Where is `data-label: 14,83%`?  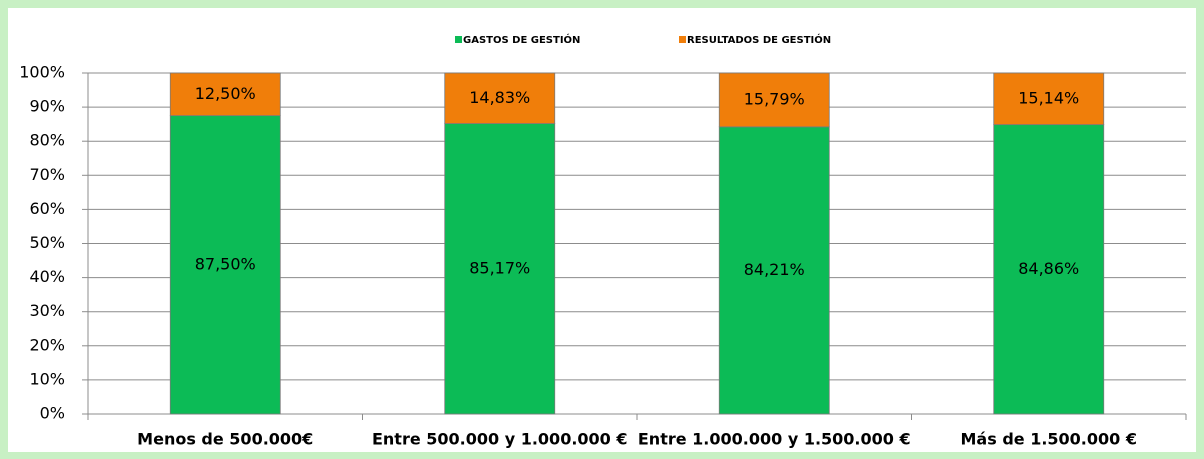
data-label: 14,83% is located at coordinates (499, 97).